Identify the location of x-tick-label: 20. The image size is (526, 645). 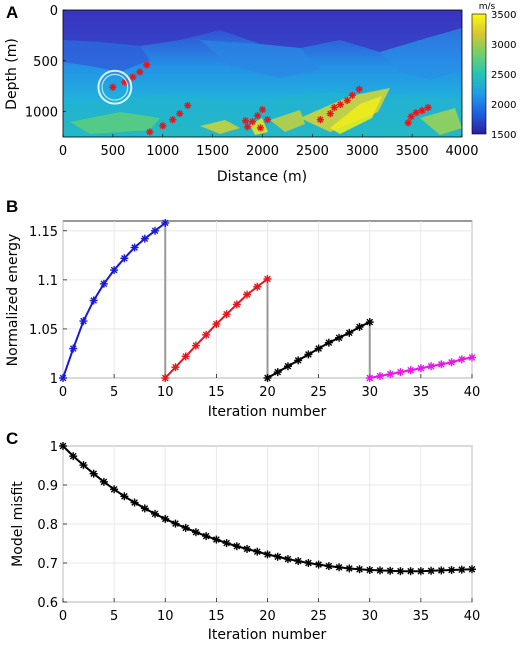
(267, 616).